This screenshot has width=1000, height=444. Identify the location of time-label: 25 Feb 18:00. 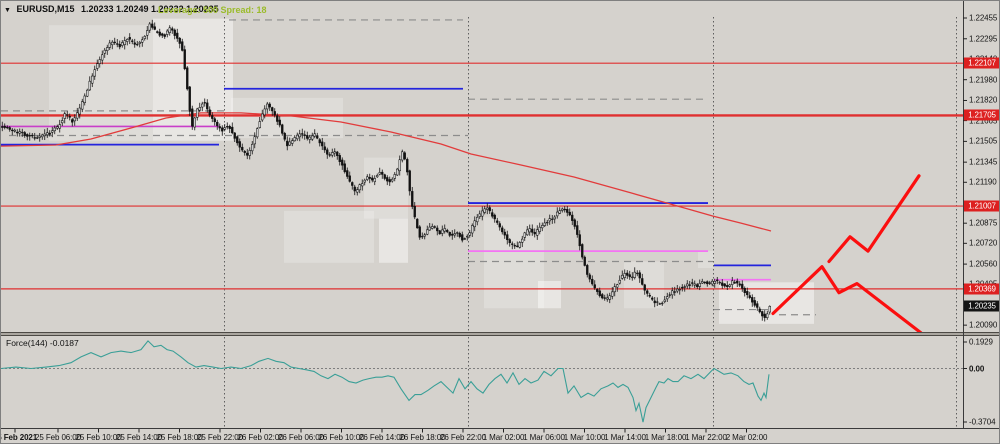
(179, 437).